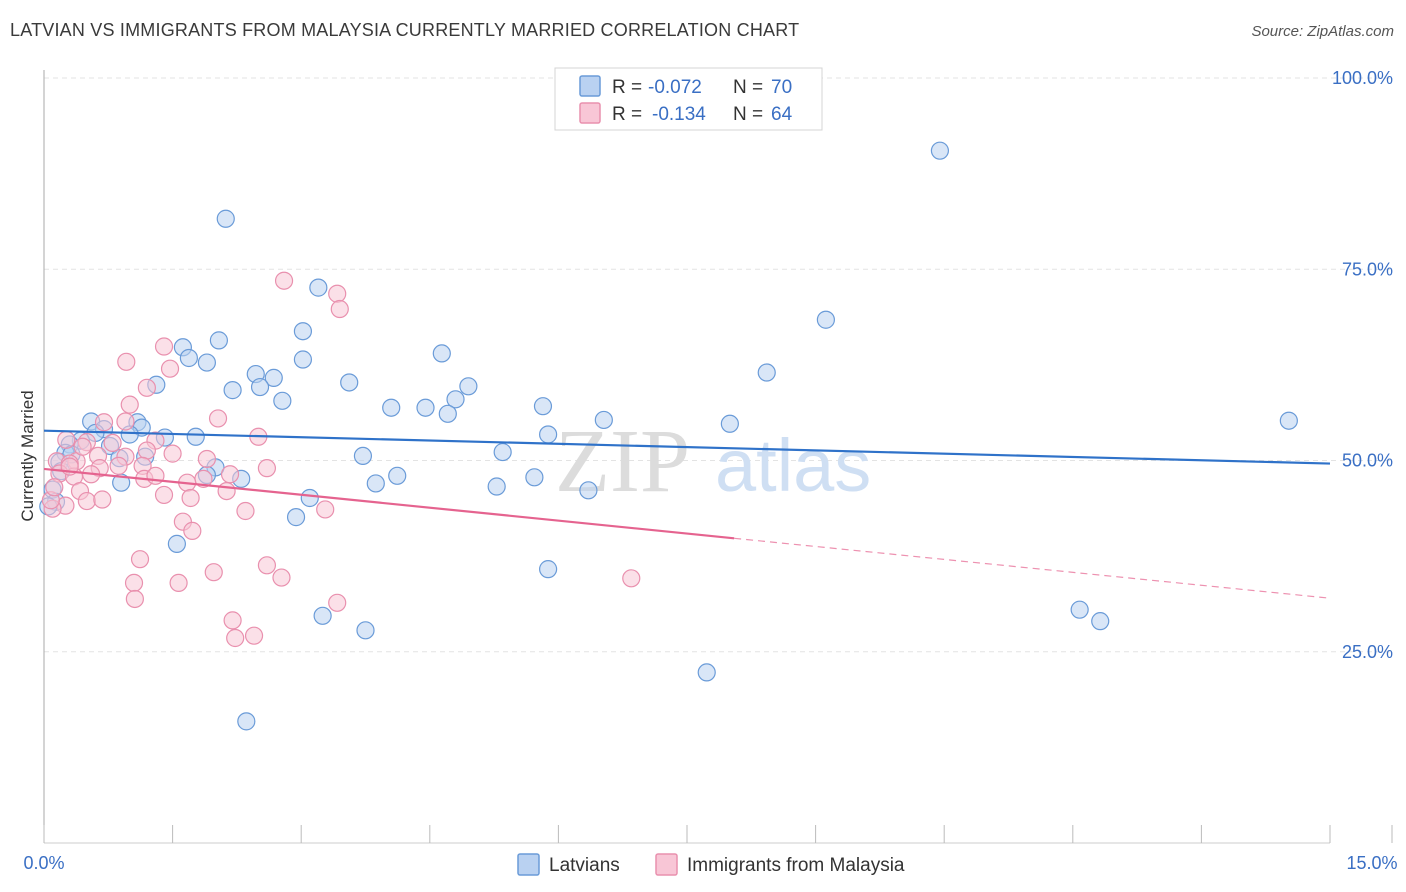  What do you see at coordinates (622, 461) in the screenshot?
I see `watermark-zip: ZIP` at bounding box center [622, 461].